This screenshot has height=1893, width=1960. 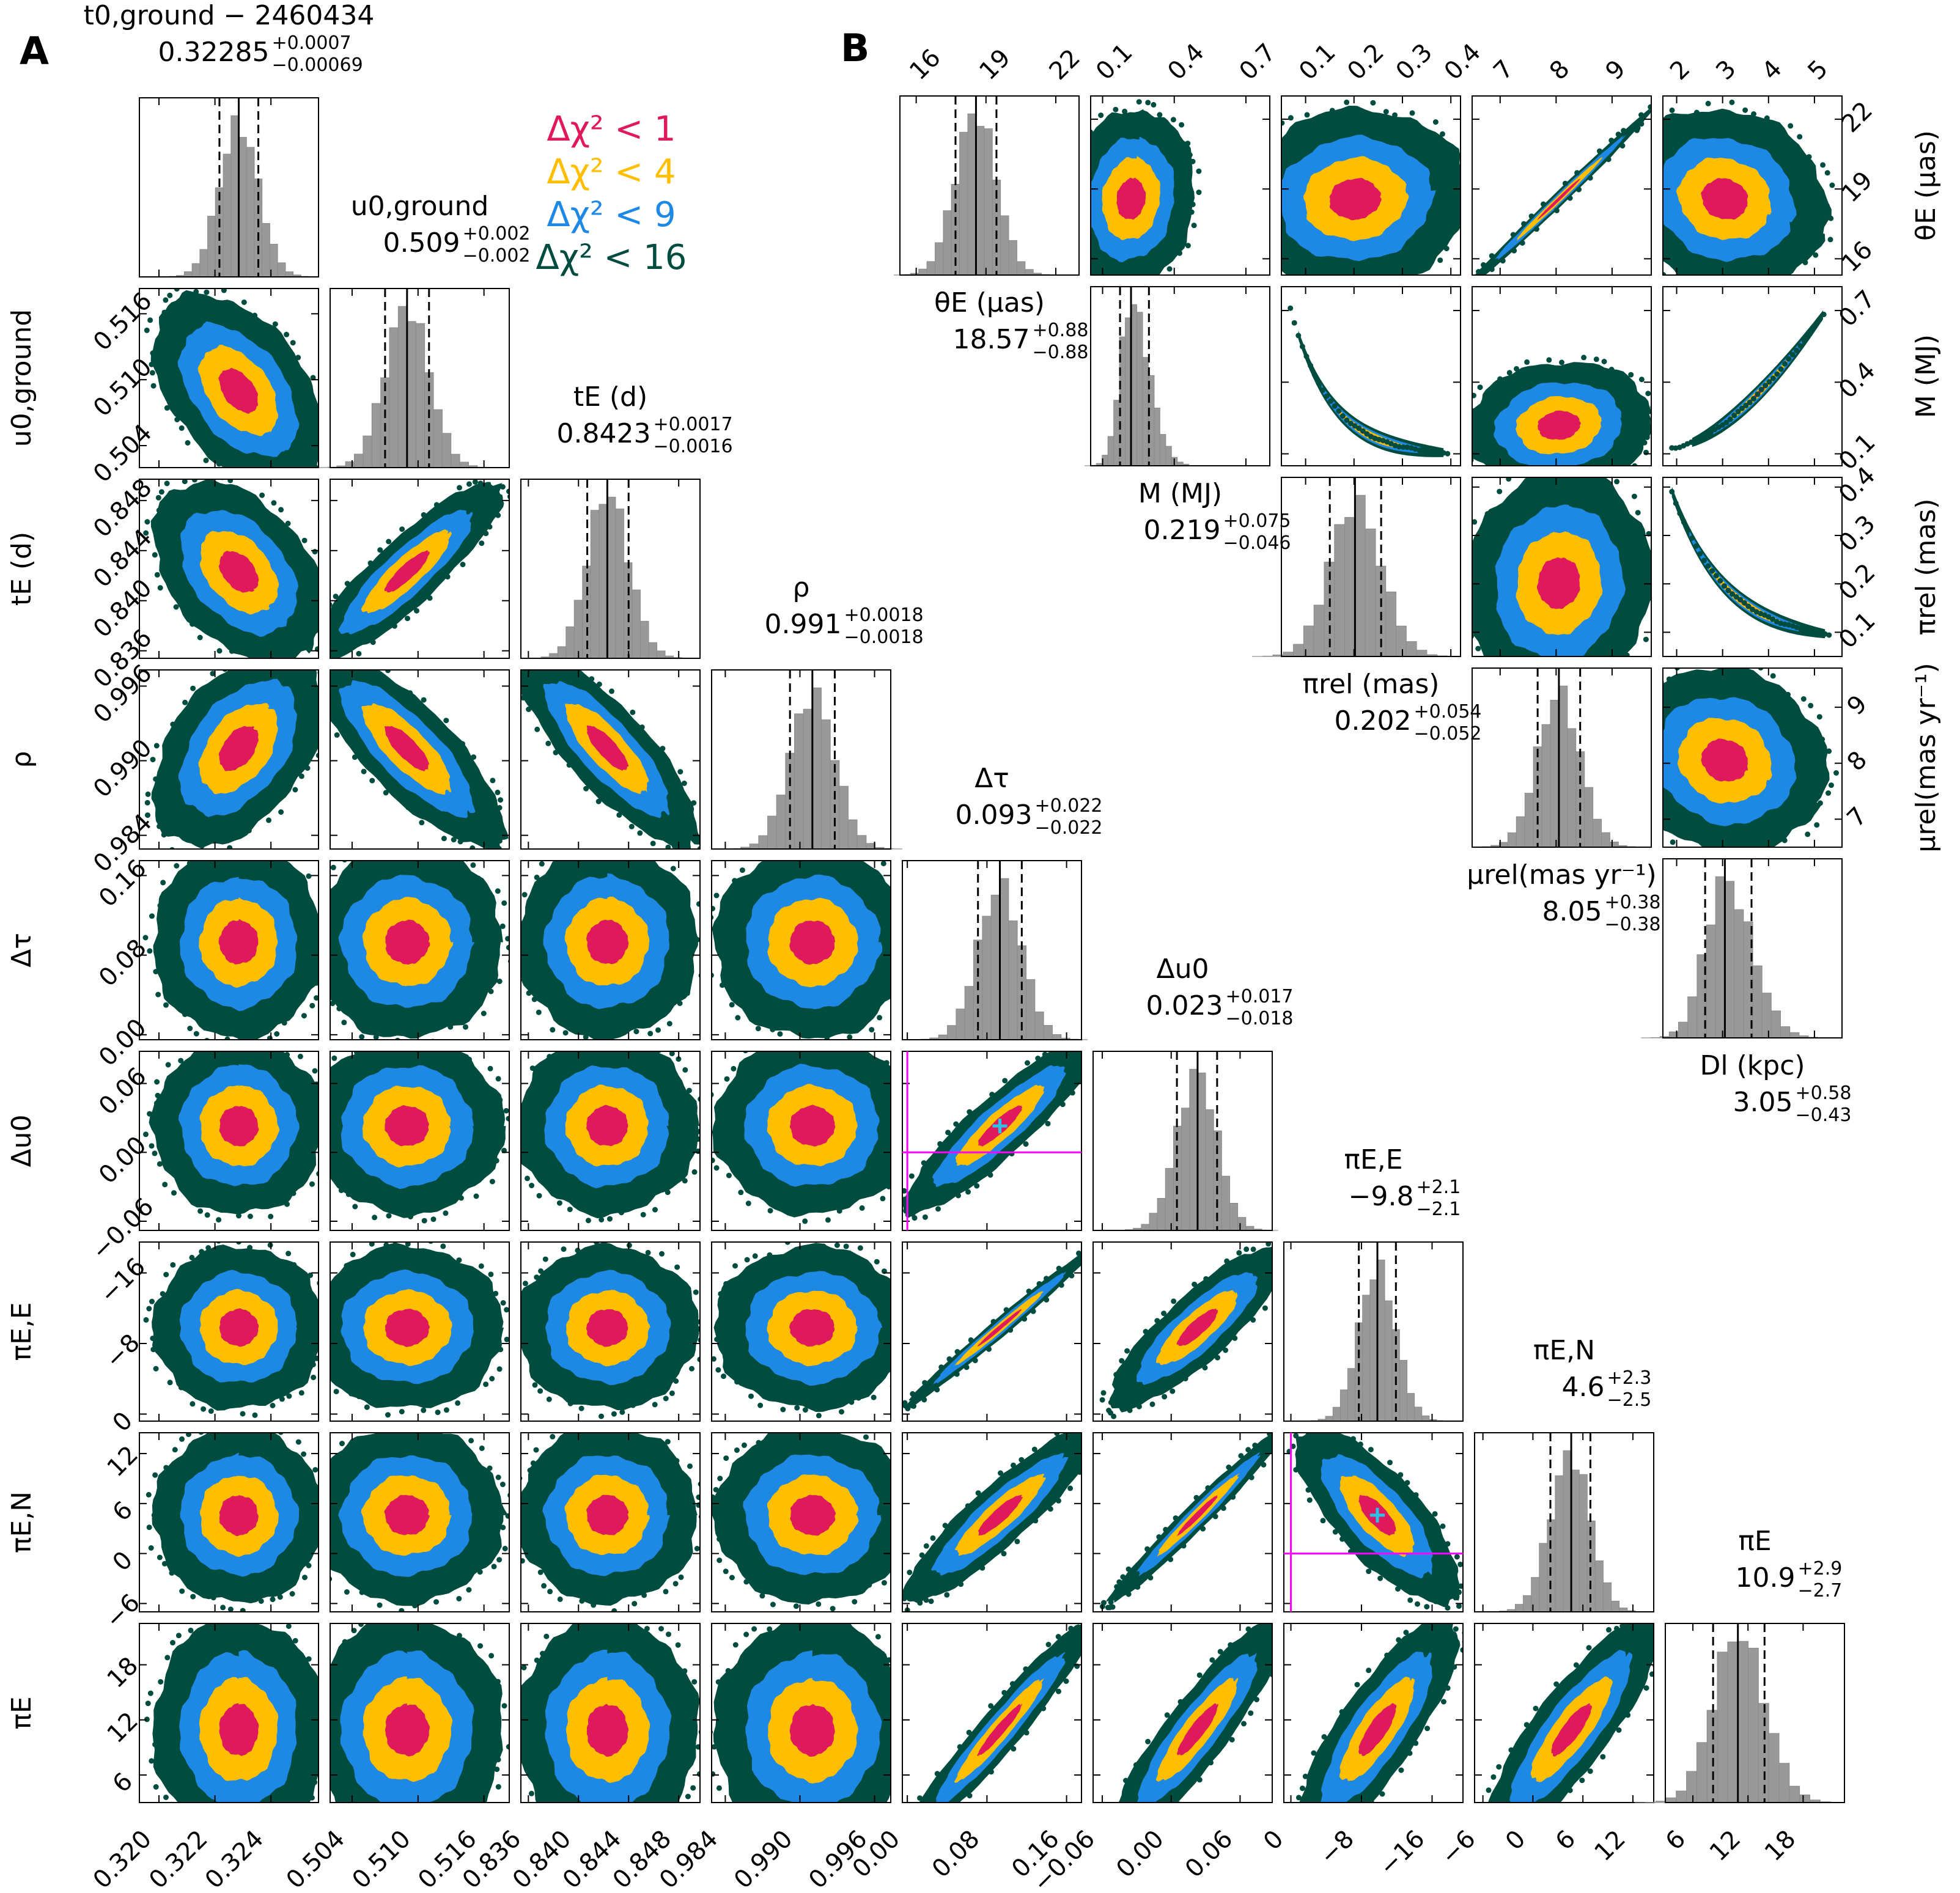 What do you see at coordinates (1257, 543) in the screenshot?
I see `param-minus: −0.046` at bounding box center [1257, 543].